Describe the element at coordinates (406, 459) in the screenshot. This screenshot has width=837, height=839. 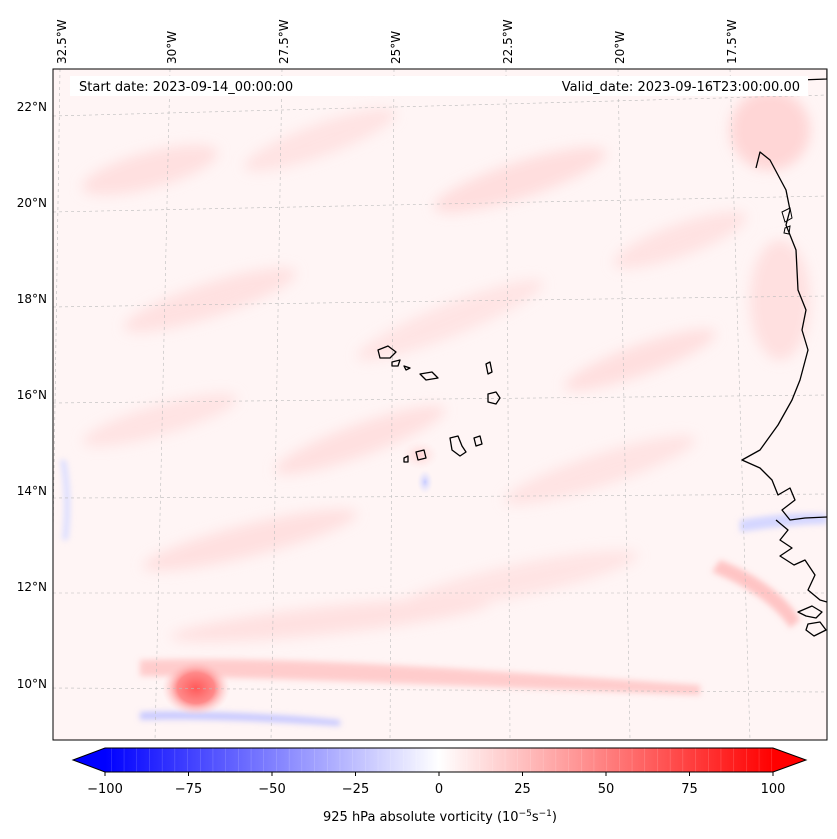
I see `island-brava` at that location.